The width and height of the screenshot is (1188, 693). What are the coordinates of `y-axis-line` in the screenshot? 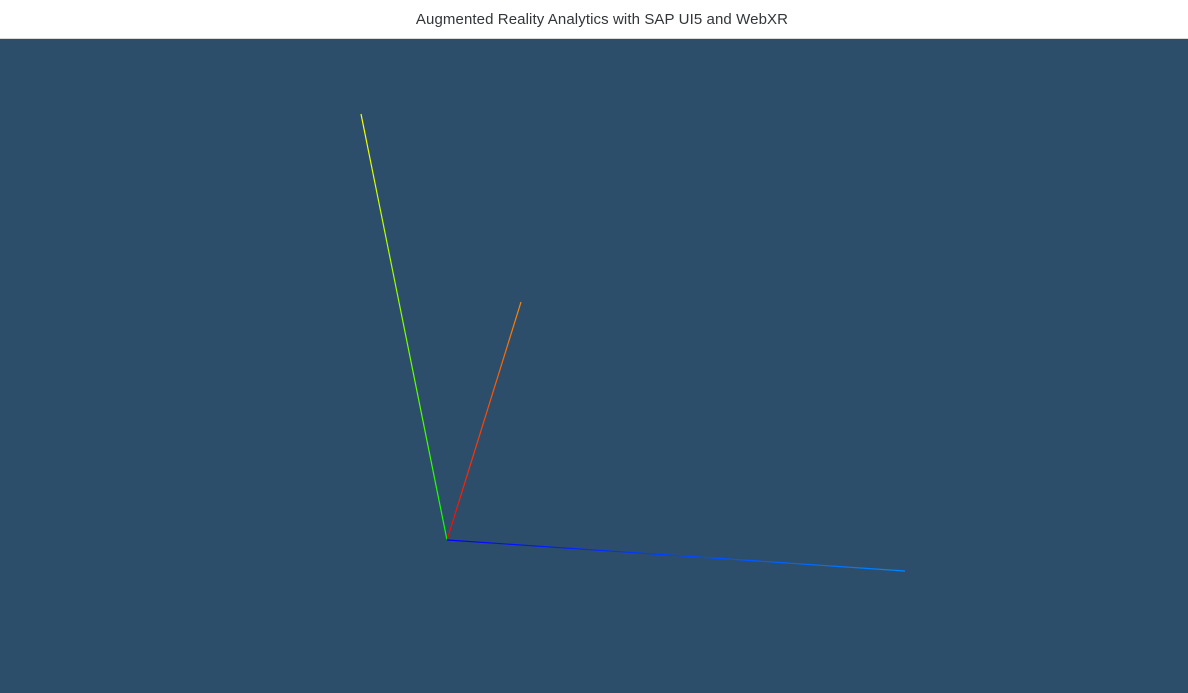 It's located at (404, 327).